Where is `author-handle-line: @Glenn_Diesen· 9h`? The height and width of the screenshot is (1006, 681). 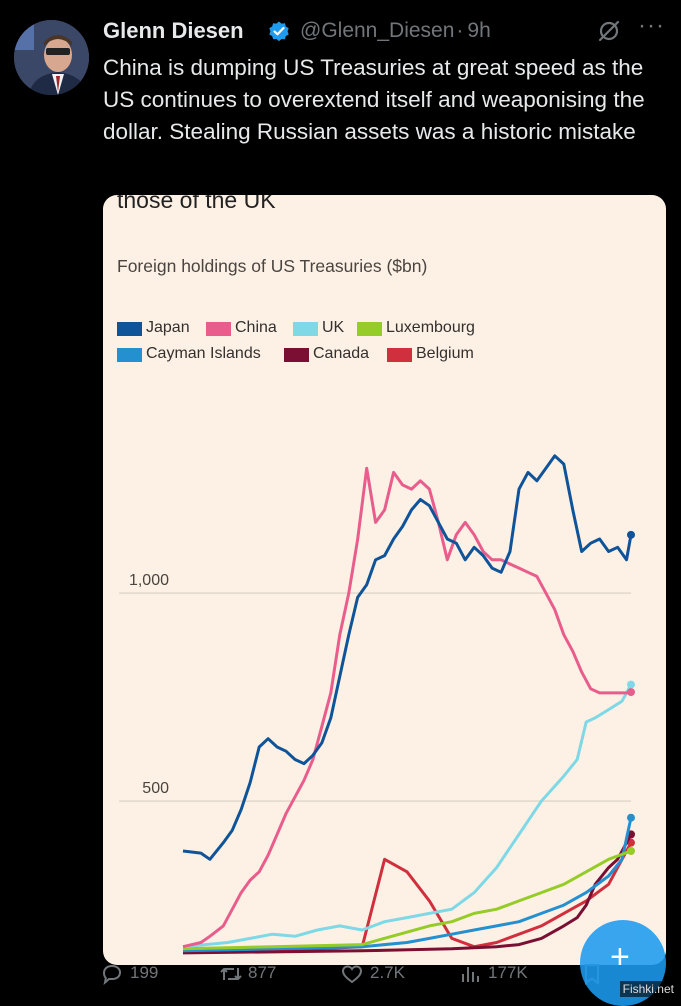 author-handle-line: @Glenn_Diesen· 9h is located at coordinates (395, 31).